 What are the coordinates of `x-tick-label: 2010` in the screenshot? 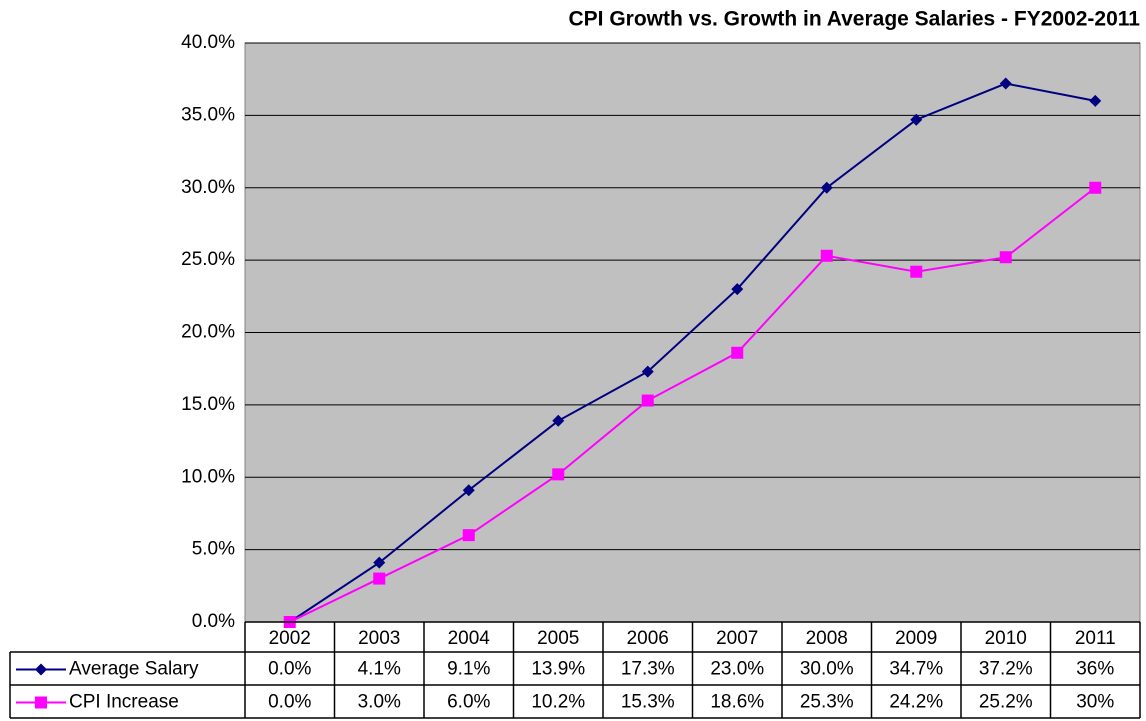 It's located at (1006, 638).